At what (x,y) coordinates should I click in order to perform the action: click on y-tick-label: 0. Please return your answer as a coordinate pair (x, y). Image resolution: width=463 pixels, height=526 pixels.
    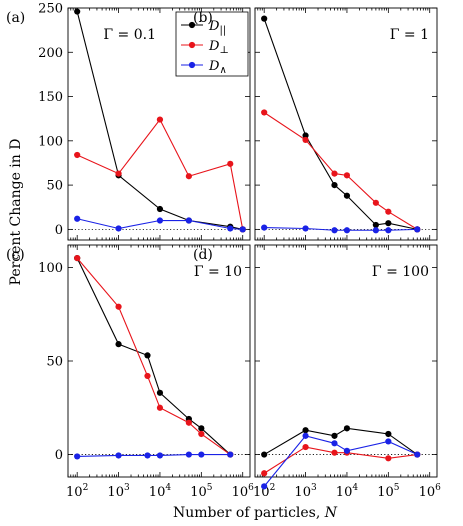
    Looking at the image, I should click on (59, 455).